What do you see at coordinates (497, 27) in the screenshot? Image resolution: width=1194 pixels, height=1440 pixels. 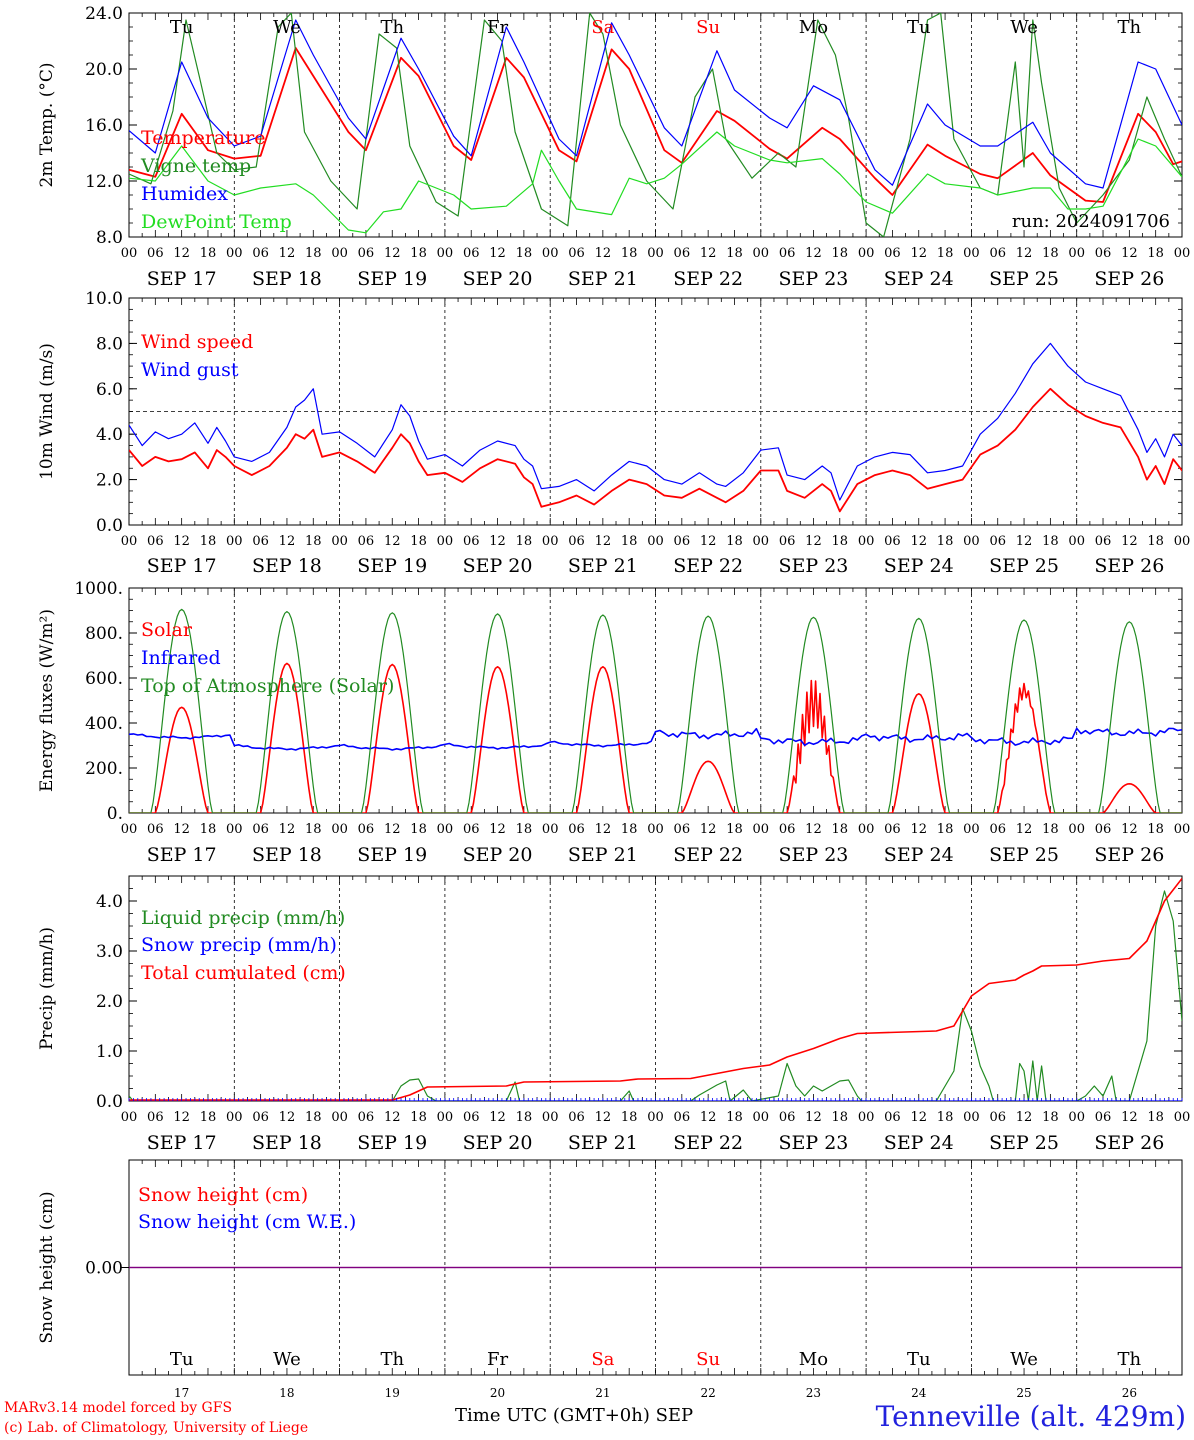 I see `weekday-label: Fr` at bounding box center [497, 27].